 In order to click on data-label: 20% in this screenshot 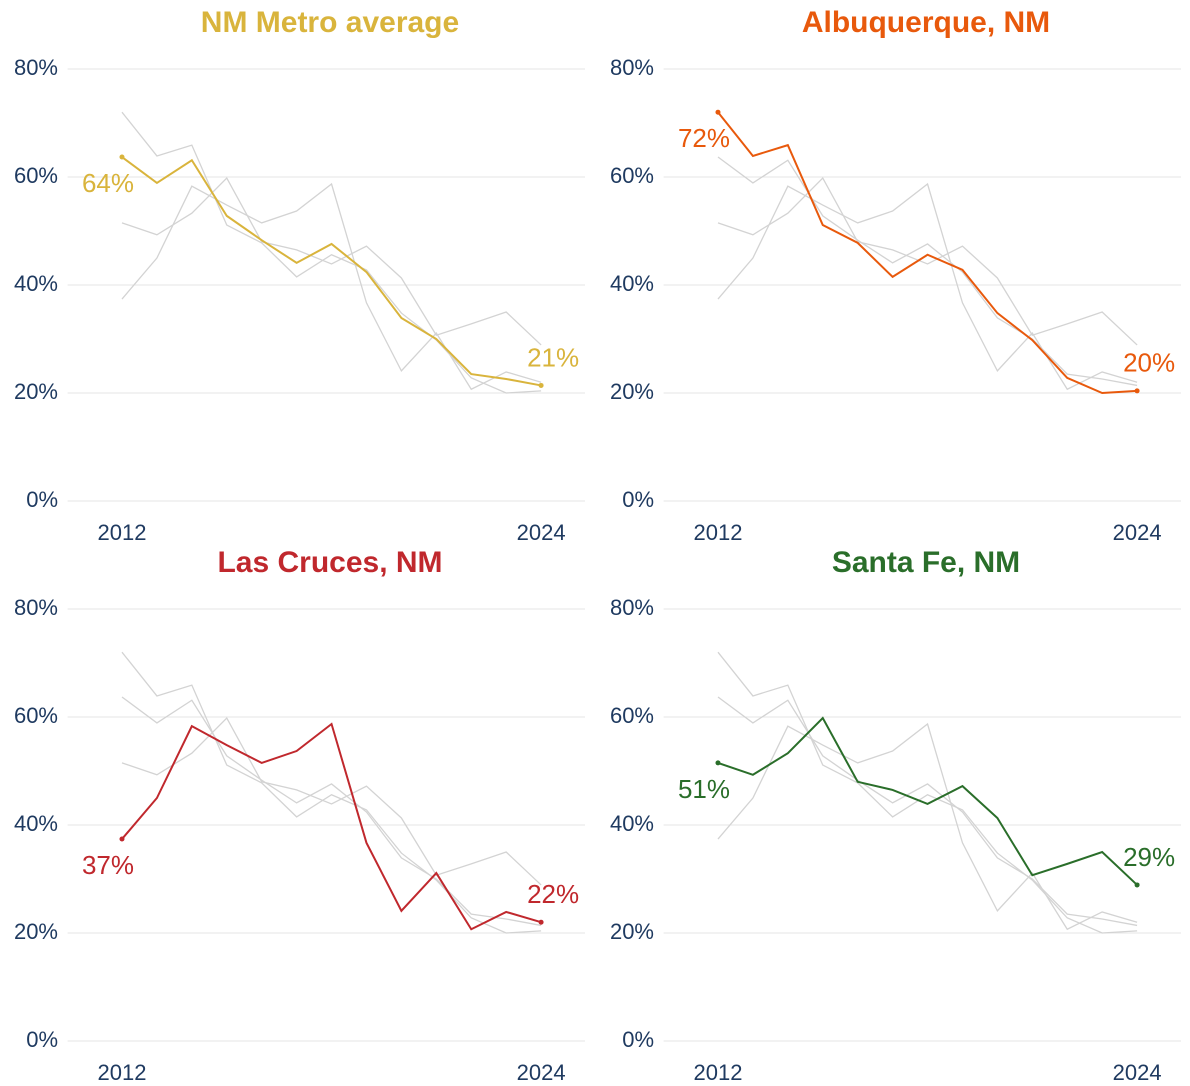, I will do `click(1149, 363)`.